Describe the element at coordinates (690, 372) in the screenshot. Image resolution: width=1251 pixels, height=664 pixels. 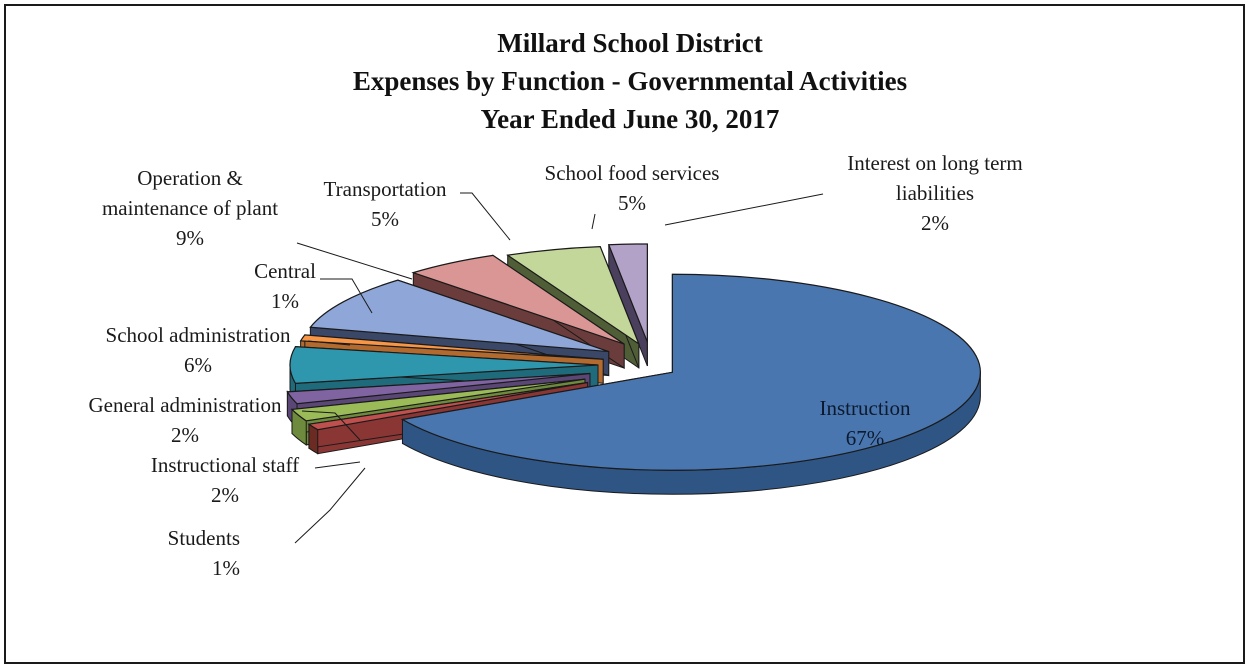
I see `slice-instruction` at that location.